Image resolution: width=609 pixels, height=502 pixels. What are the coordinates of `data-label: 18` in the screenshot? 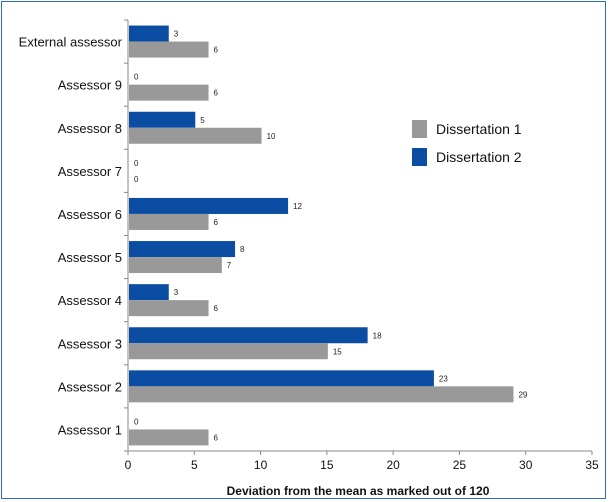 It's located at (377, 335).